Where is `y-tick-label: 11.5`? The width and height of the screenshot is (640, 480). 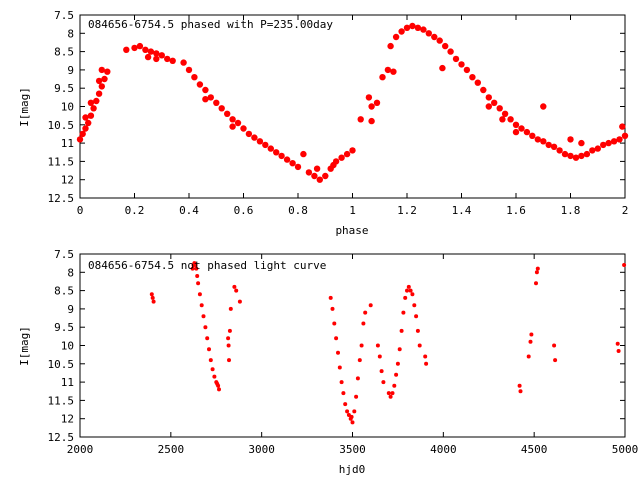 y-tick-label: 11.5 is located at coordinates (61, 400).